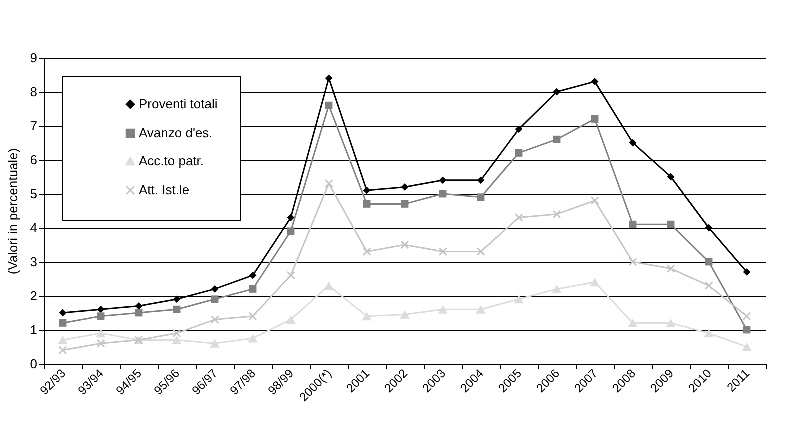  I want to click on y-tick-label: 7, so click(34, 126).